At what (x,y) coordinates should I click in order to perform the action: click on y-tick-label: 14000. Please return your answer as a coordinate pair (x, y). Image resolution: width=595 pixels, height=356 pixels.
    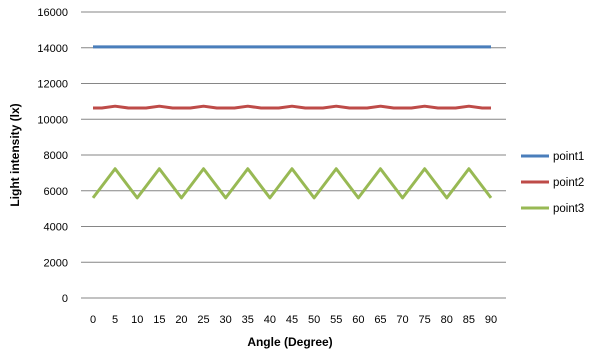
    Looking at the image, I should click on (52, 49).